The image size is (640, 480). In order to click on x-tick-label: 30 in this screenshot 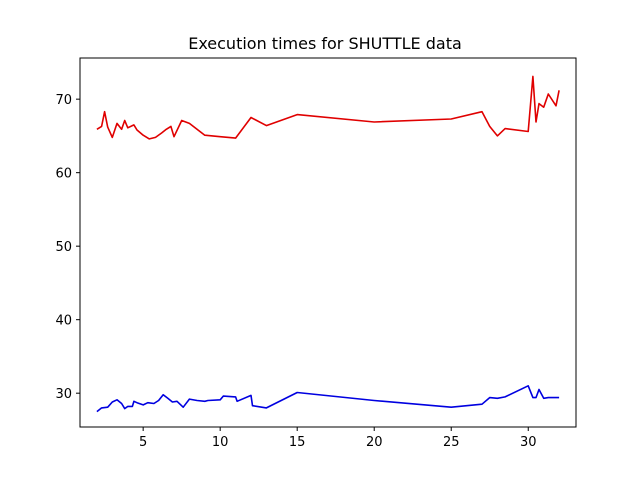, I will do `click(528, 442)`.